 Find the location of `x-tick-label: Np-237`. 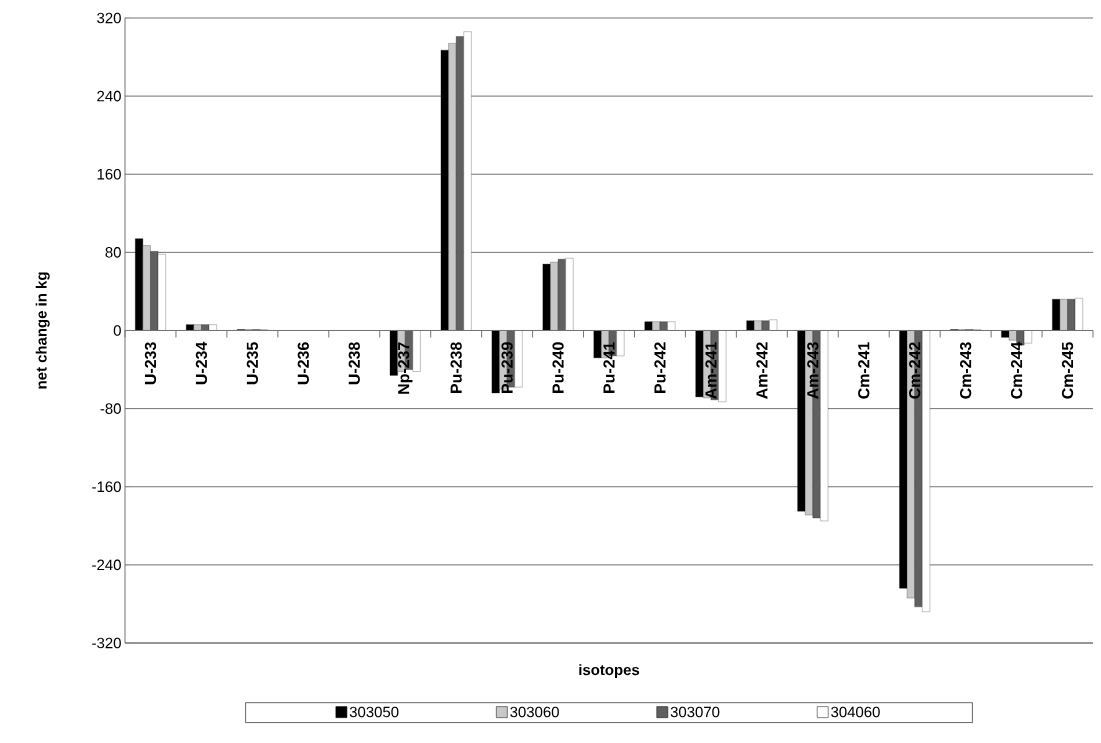

x-tick-label: Np-237 is located at coordinates (405, 368).